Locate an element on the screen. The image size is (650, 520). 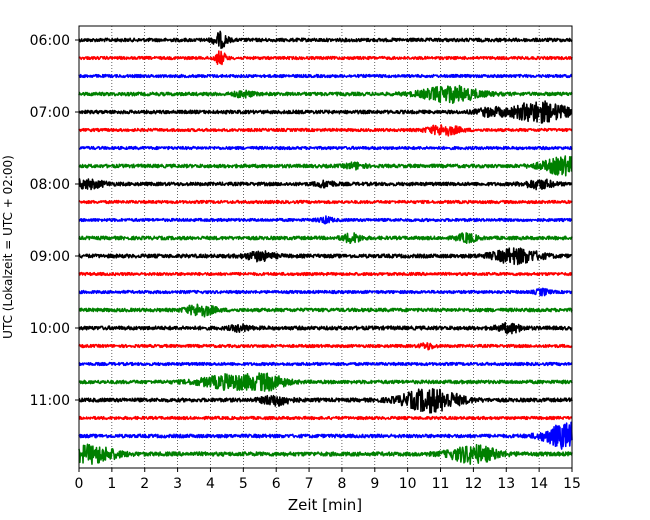
x-tick-label: 9 is located at coordinates (374, 484).